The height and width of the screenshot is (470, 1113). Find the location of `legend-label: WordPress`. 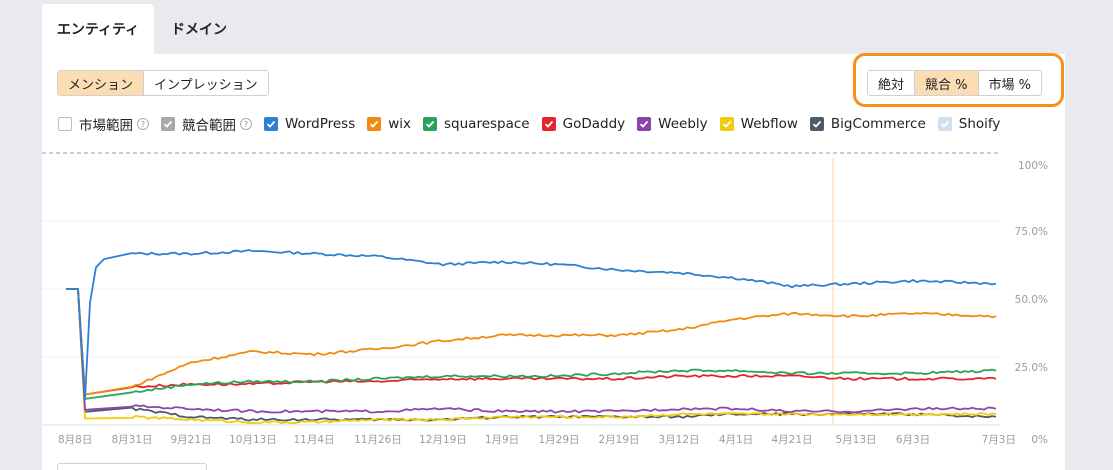

legend-label: WordPress is located at coordinates (320, 124).